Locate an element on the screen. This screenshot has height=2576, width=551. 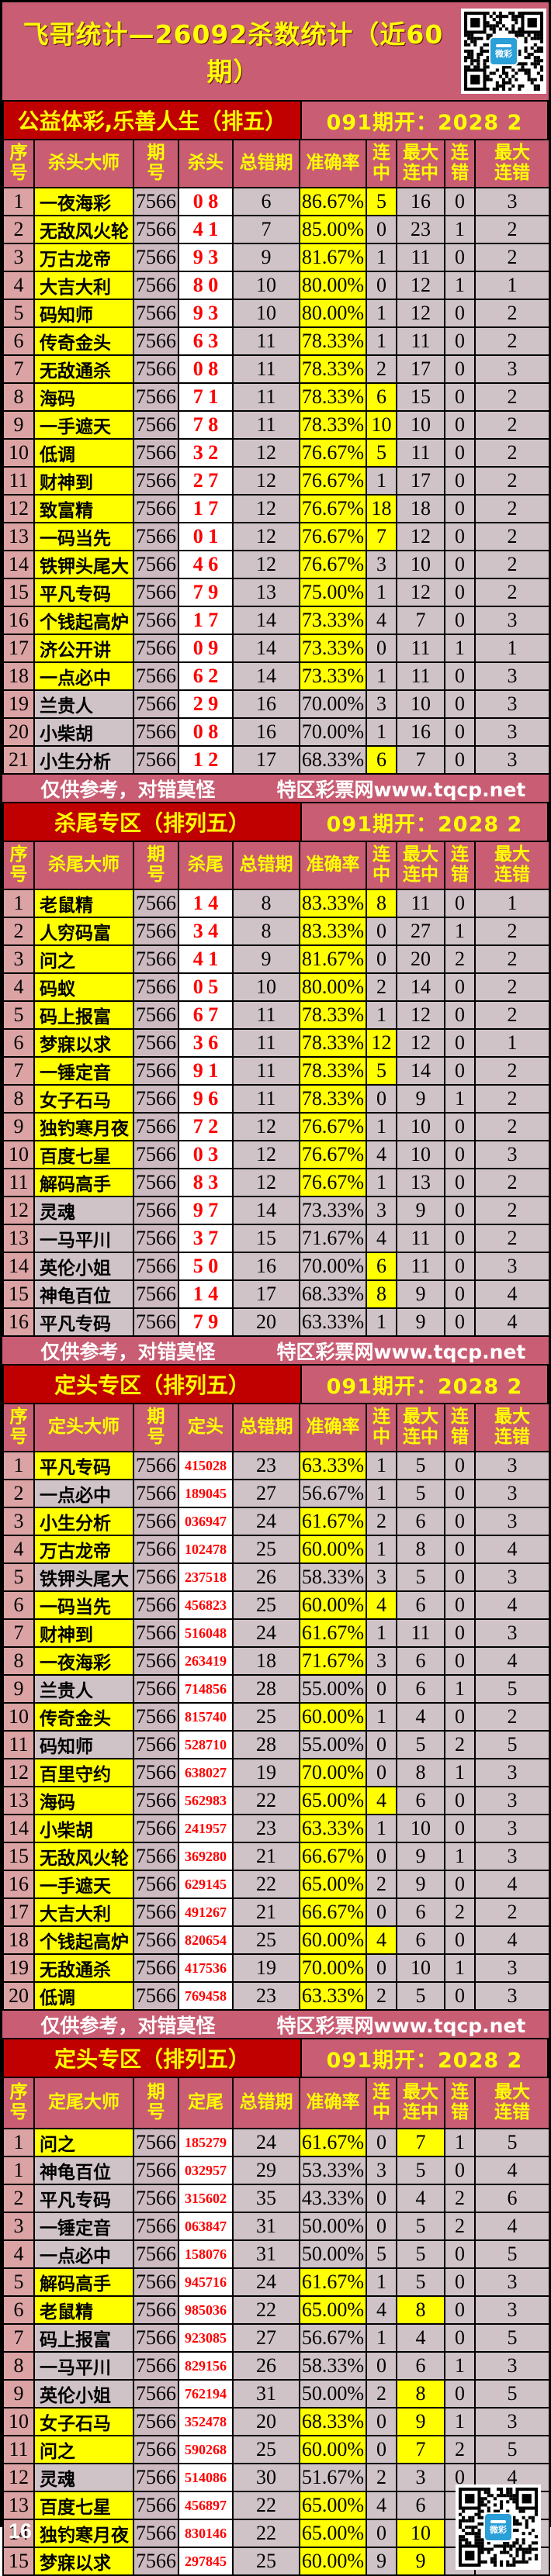
table-row: 9 一手遮天 7566 7 8 11 78.33% 10 10 0 2 is located at coordinates (276, 425).